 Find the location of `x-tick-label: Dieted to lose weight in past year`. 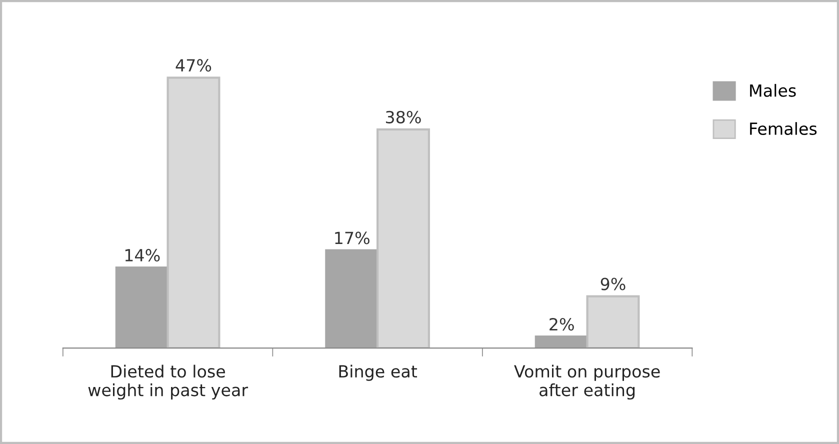

x-tick-label: Dieted to lose weight in past year is located at coordinates (168, 382).